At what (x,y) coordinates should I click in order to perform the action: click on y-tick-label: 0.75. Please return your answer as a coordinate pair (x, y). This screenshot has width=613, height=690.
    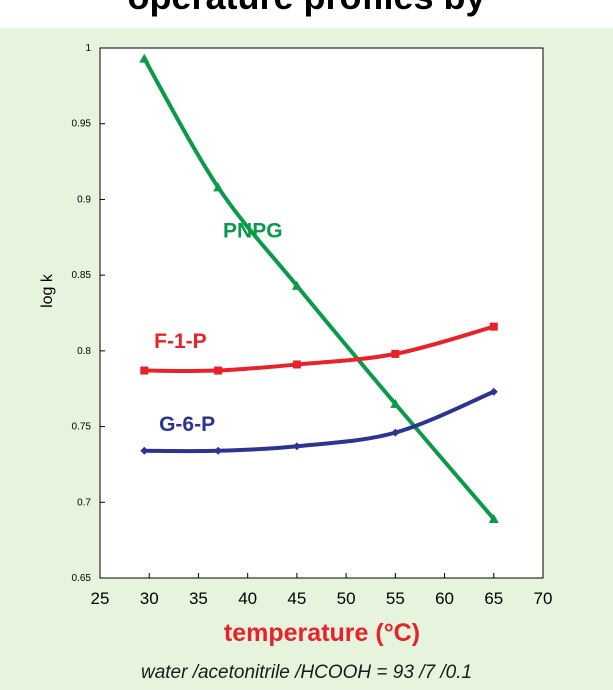
    Looking at the image, I should click on (82, 427).